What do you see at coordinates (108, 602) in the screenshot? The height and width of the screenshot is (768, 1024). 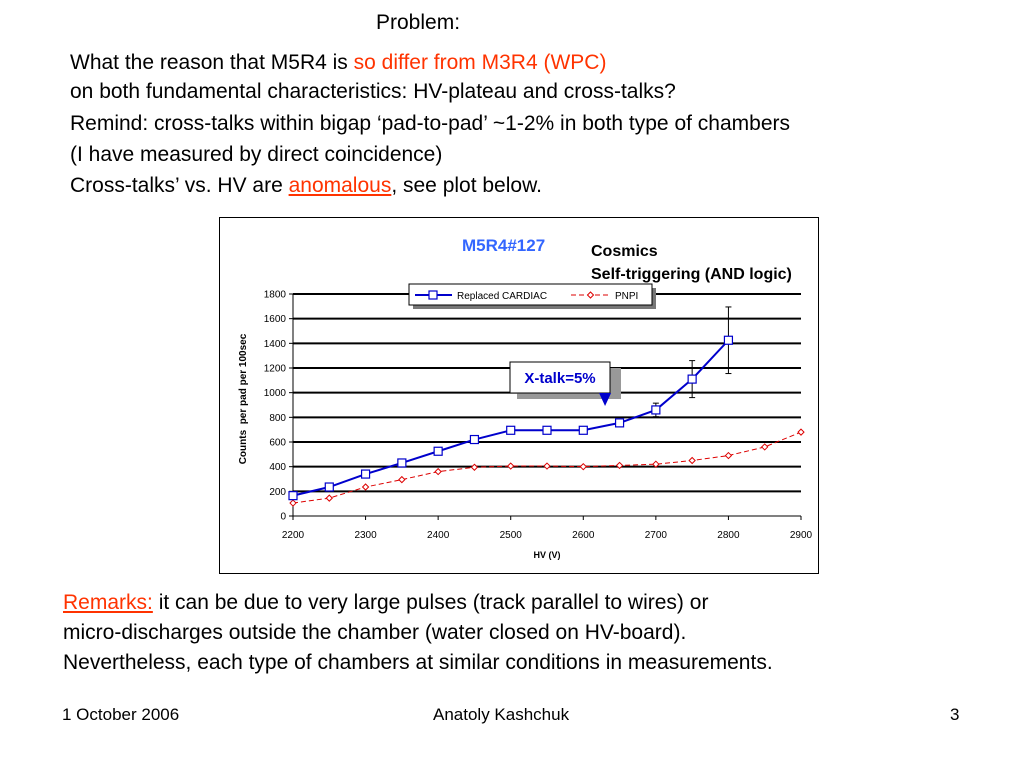 I see `remarks-label: Remarks:` at bounding box center [108, 602].